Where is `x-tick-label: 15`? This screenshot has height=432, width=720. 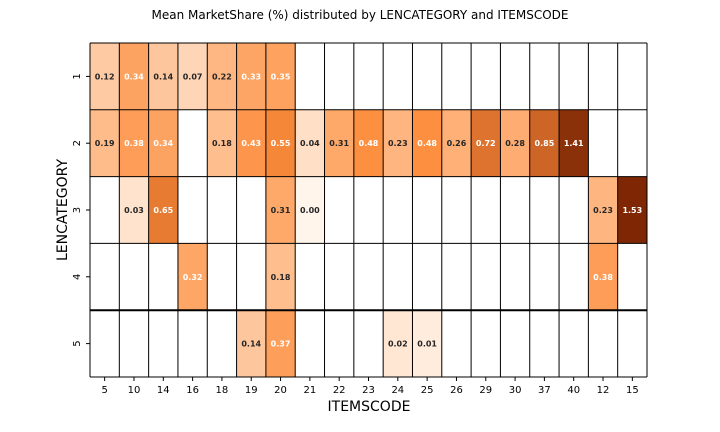 x-tick-label: 15 is located at coordinates (632, 390).